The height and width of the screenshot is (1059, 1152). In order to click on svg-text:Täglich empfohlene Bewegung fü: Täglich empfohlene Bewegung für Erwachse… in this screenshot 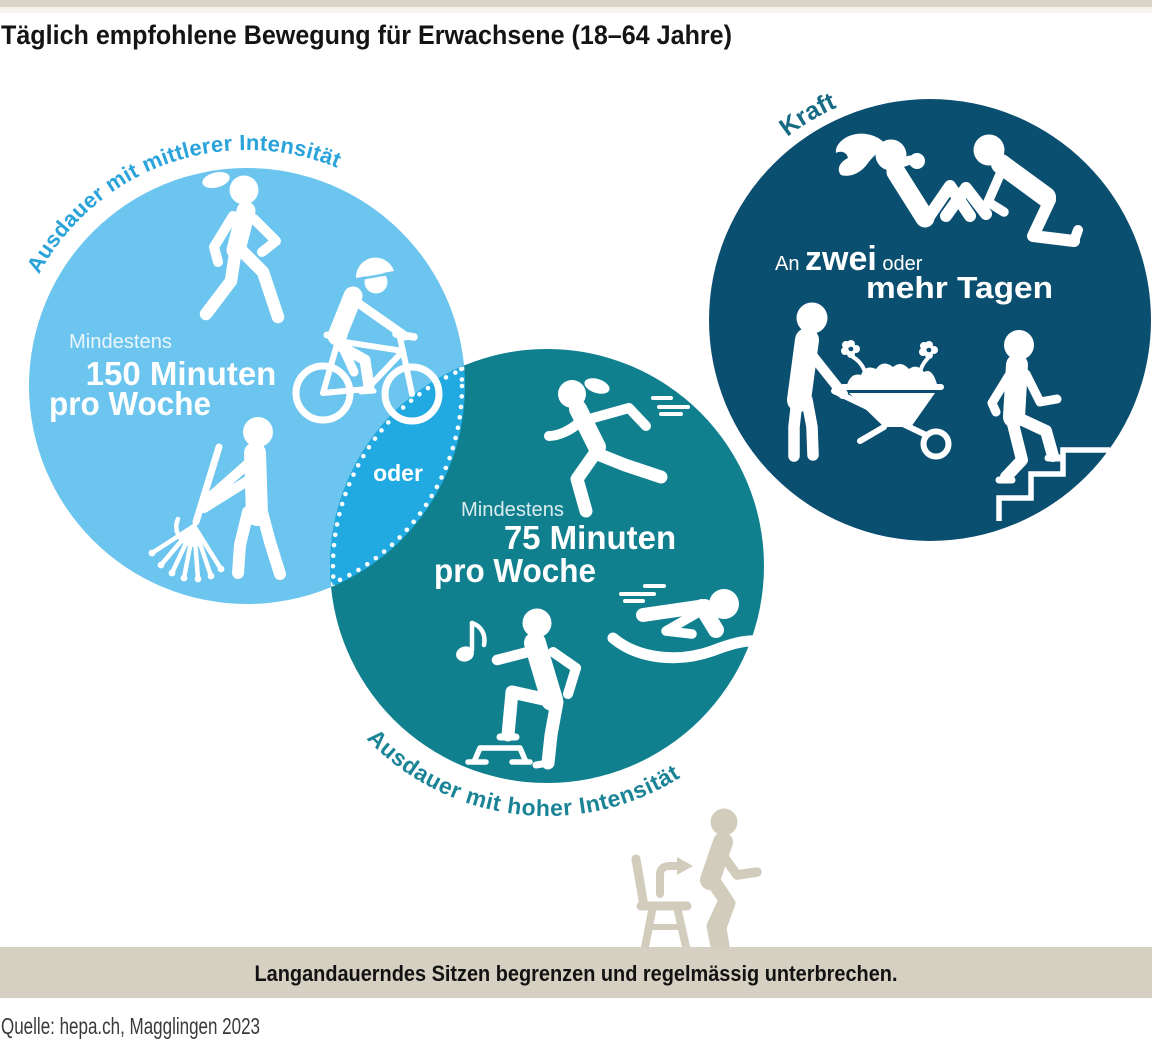, I will do `click(366, 35)`.